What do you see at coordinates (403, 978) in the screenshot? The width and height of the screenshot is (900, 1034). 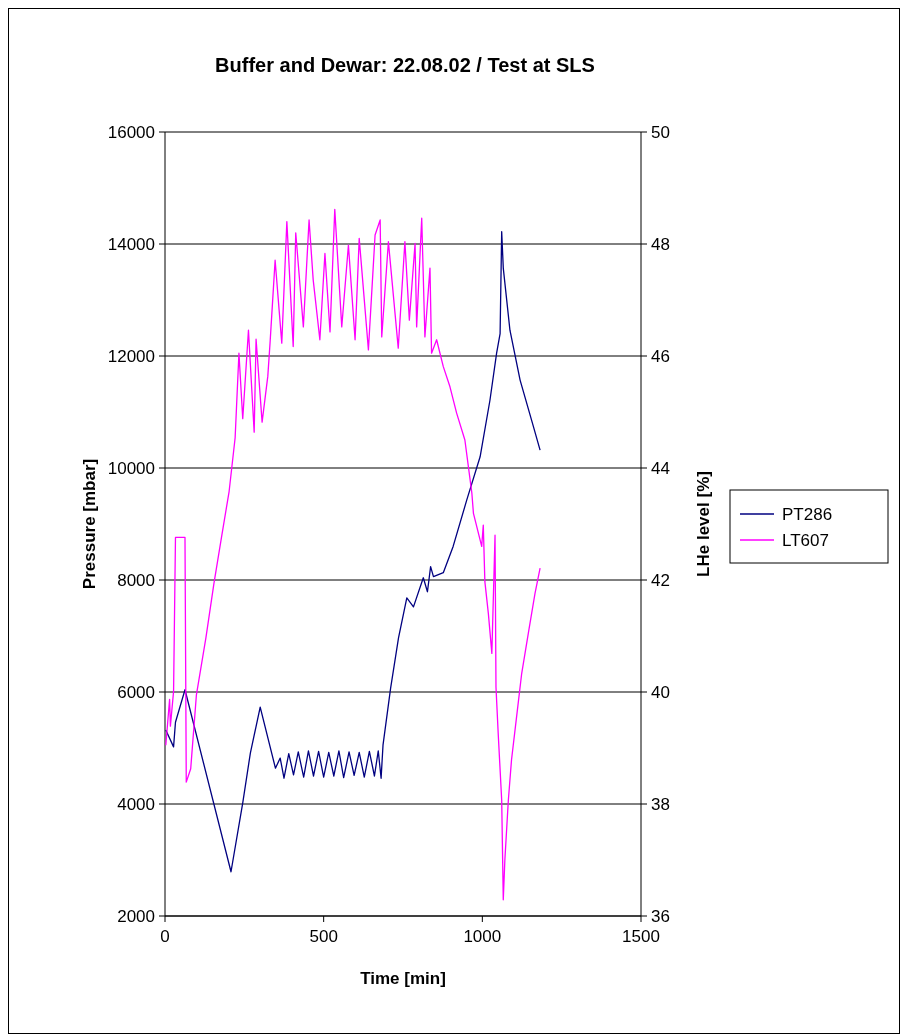 I see `x-axis-title: Time [min]` at bounding box center [403, 978].